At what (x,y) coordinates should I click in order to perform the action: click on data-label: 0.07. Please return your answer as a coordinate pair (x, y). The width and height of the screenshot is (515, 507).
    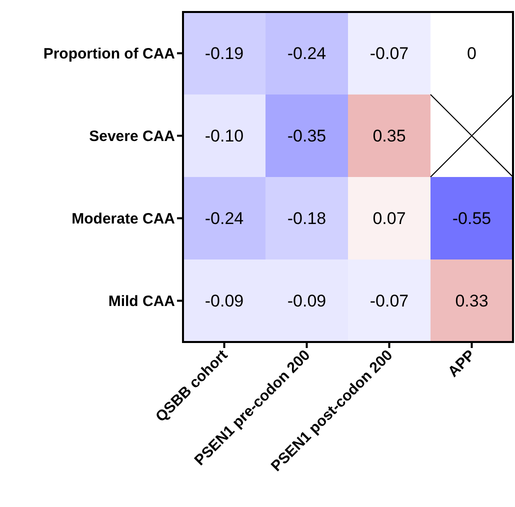
    Looking at the image, I should click on (389, 218).